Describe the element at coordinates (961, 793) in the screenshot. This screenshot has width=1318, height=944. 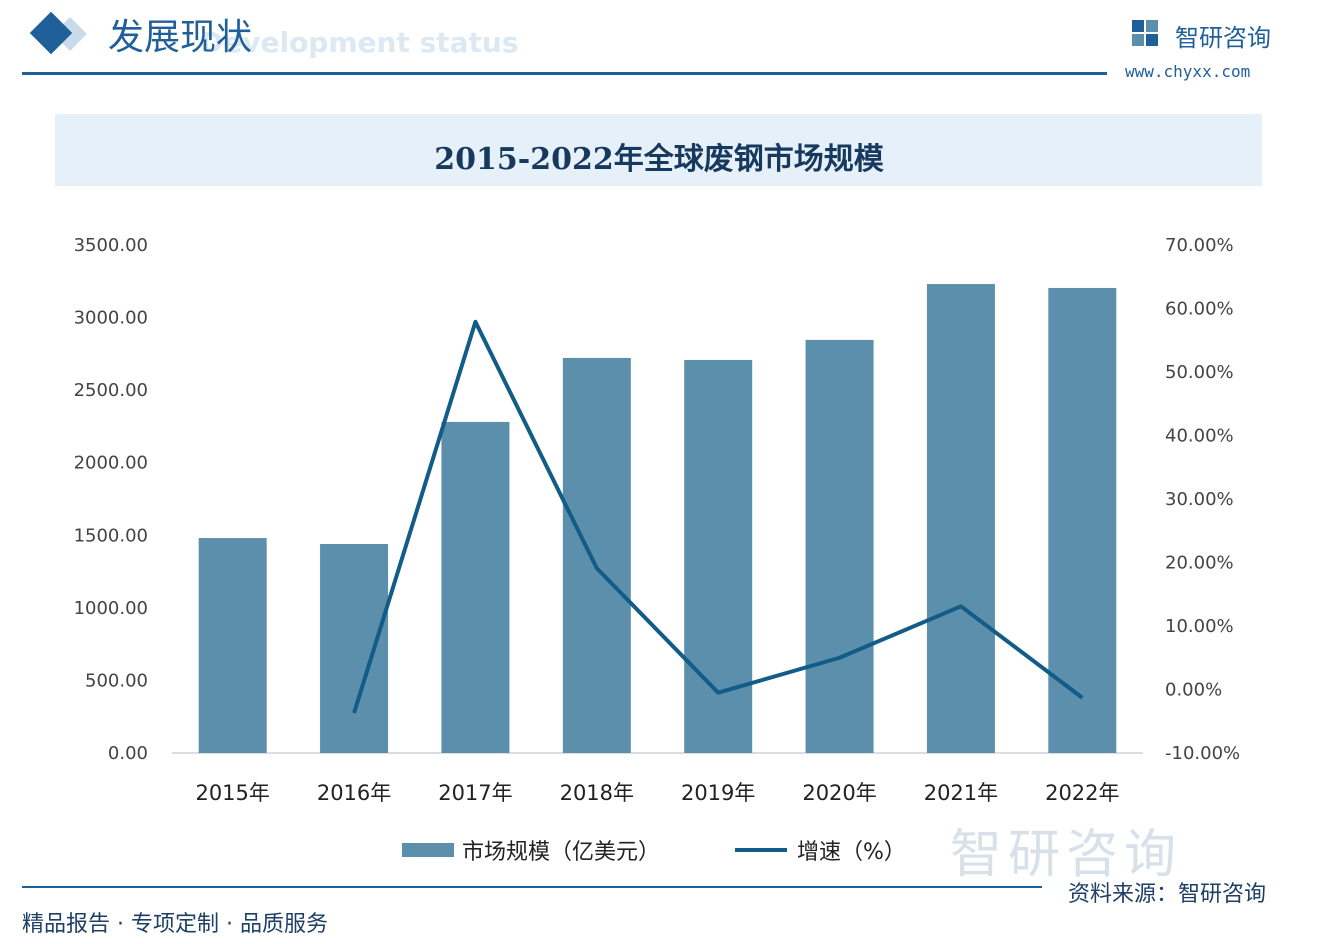
I see `category-label: 2021年` at that location.